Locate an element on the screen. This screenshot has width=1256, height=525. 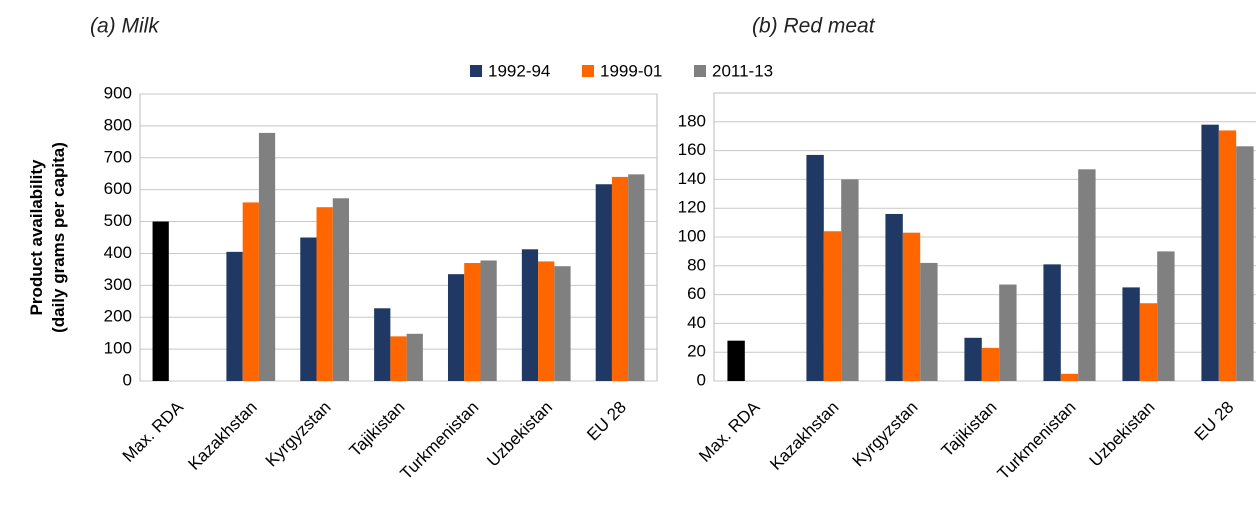
y-tick-label: 300 is located at coordinates (118, 284).